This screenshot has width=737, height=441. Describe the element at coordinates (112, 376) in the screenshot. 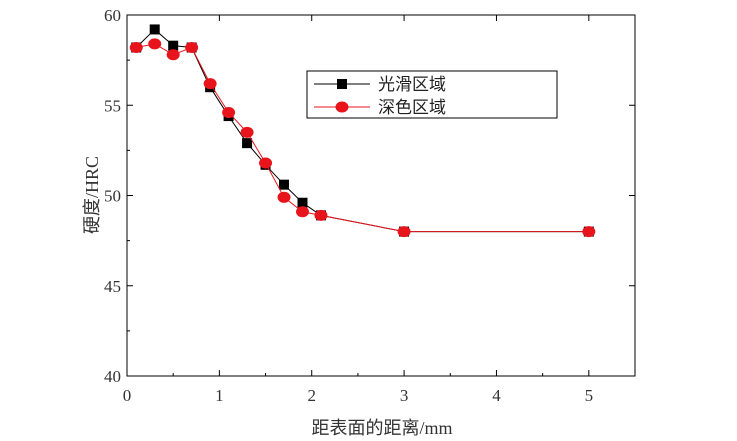

I see `y-tick-label: 40` at that location.